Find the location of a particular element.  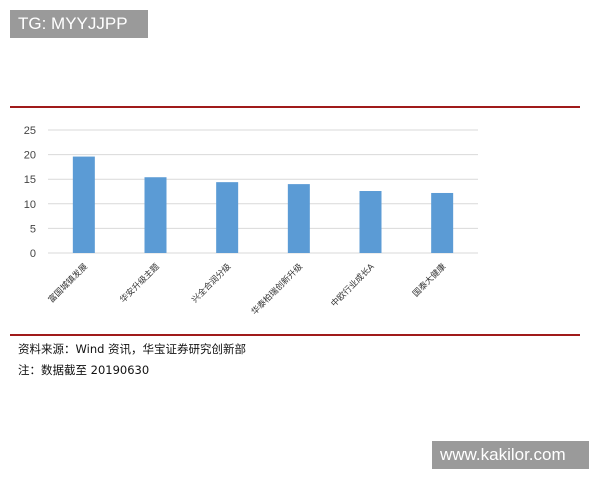

x-tick-label: 国泰大健康 is located at coordinates (429, 280).